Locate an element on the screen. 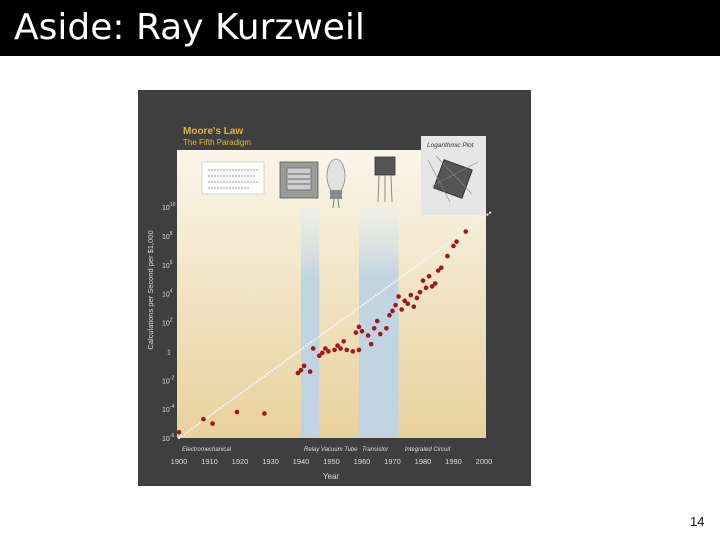 This screenshot has width=720, height=540. relay-illustration is located at coordinates (299, 180).